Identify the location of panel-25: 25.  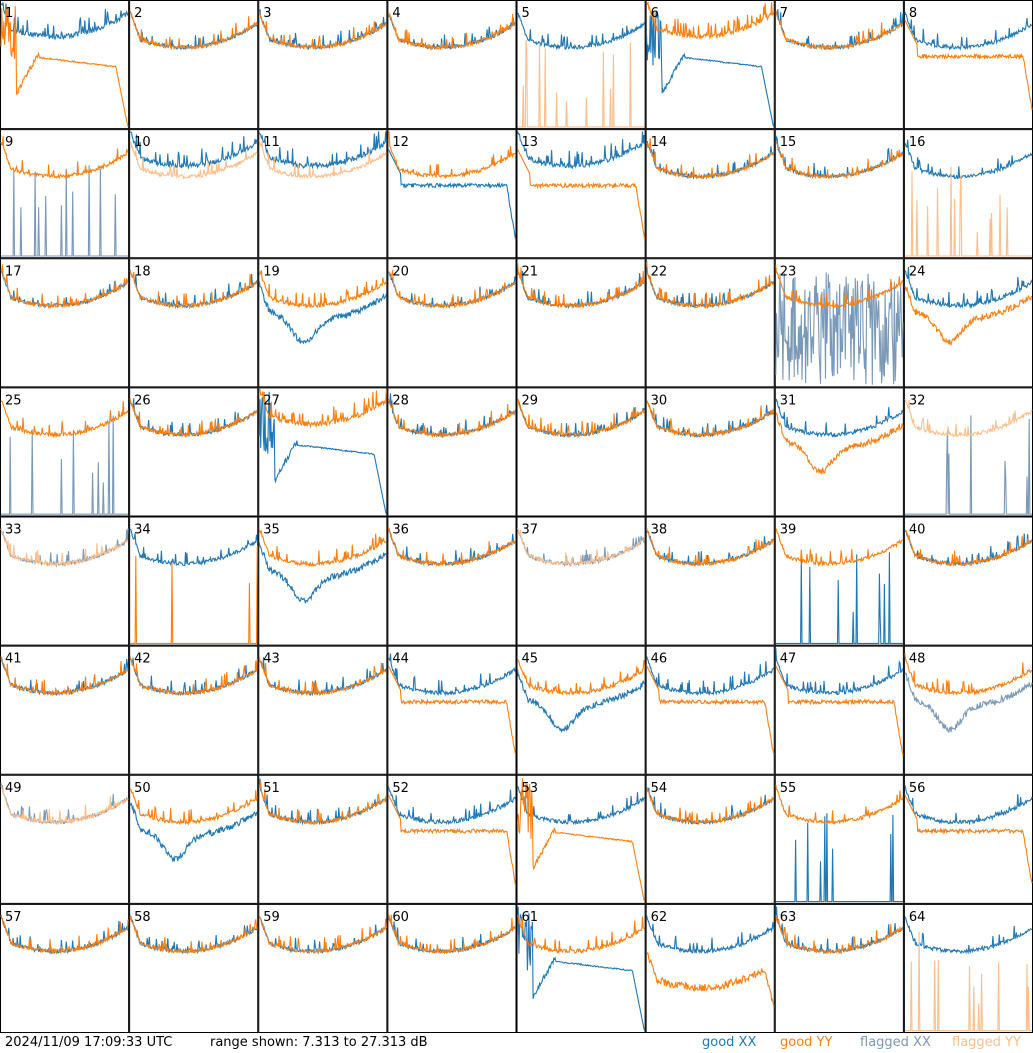
(65, 452).